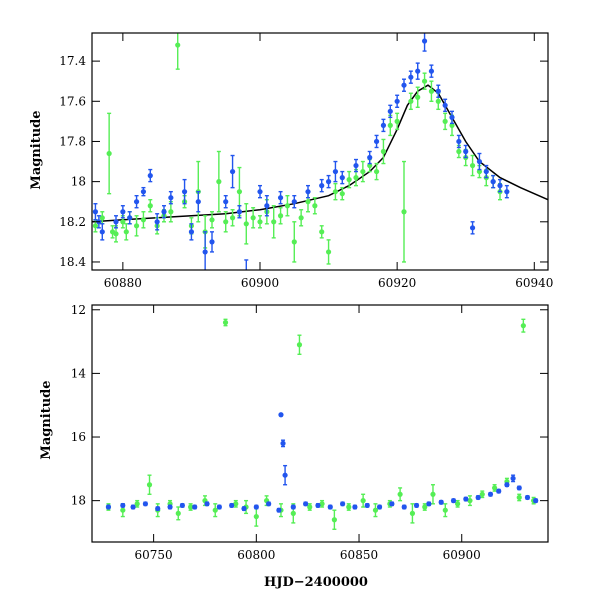  What do you see at coordinates (534, 283) in the screenshot?
I see `top-x-tick-label: 60940` at bounding box center [534, 283].